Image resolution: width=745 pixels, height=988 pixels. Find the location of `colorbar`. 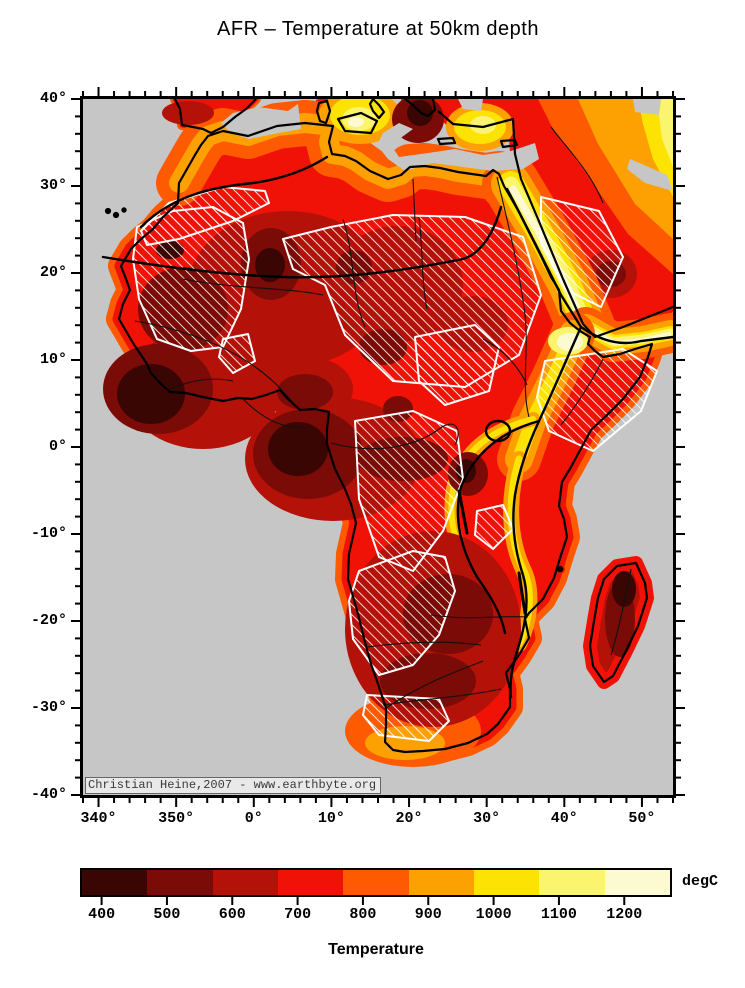

colorbar is located at coordinates (376, 882).